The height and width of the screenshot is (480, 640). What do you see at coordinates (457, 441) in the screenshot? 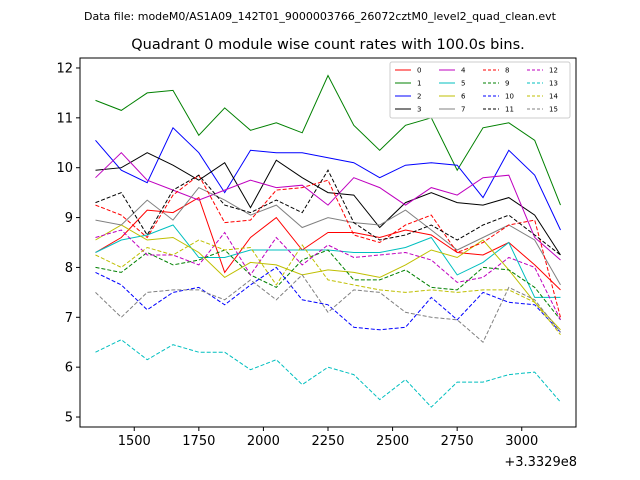
I see `x-tick-label: 2750` at bounding box center [457, 441].